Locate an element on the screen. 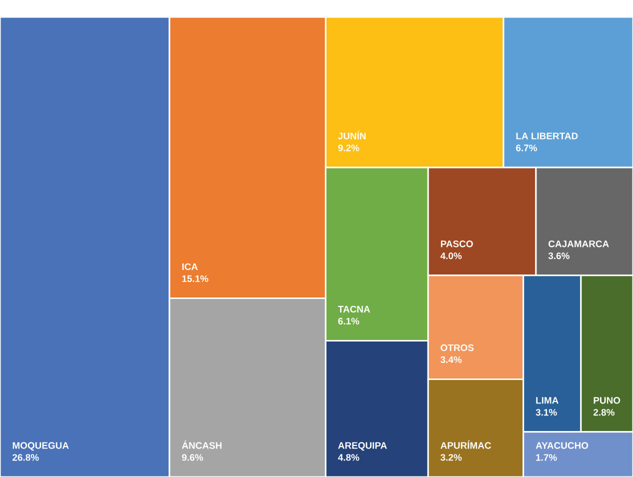 This screenshot has height=477, width=633. category-label: LIMA is located at coordinates (547, 400).